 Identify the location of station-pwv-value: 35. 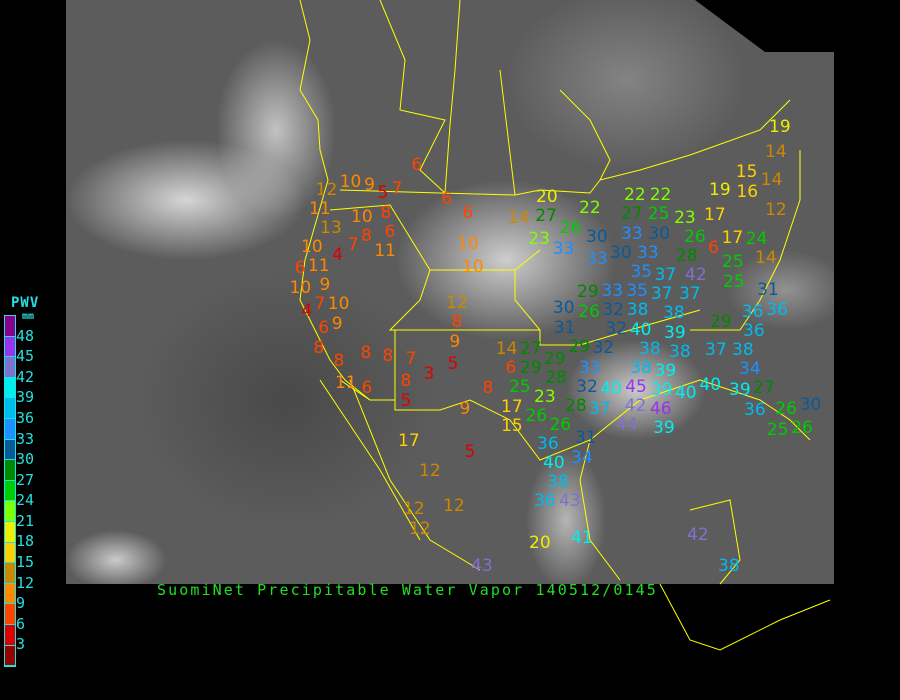
(637, 291).